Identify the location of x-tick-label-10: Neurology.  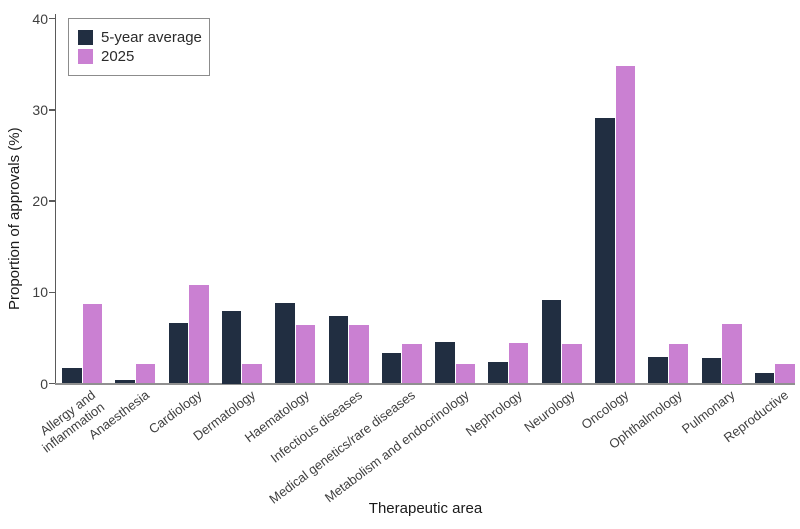
(550, 411).